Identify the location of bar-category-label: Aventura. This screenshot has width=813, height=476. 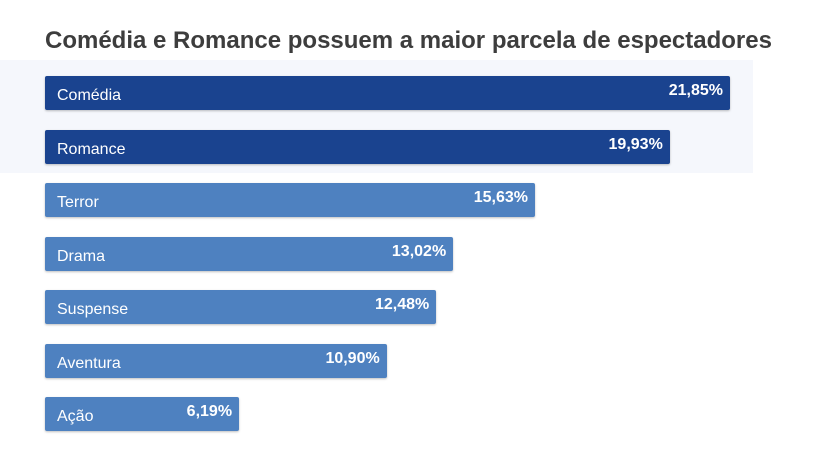
(89, 363).